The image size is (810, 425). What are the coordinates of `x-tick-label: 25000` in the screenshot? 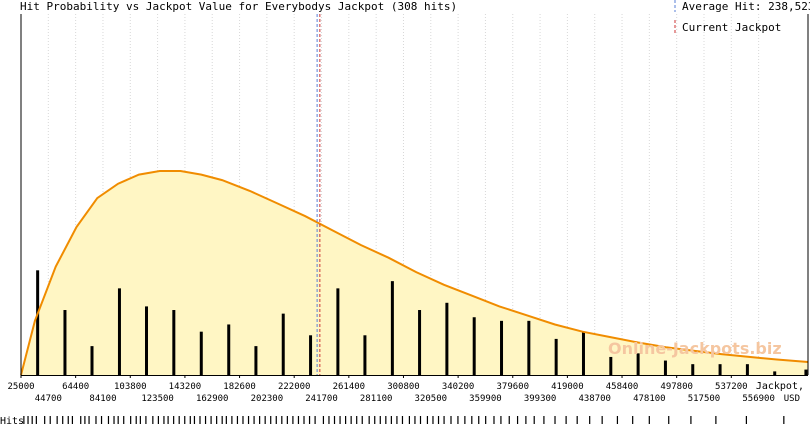 It's located at (20, 387).